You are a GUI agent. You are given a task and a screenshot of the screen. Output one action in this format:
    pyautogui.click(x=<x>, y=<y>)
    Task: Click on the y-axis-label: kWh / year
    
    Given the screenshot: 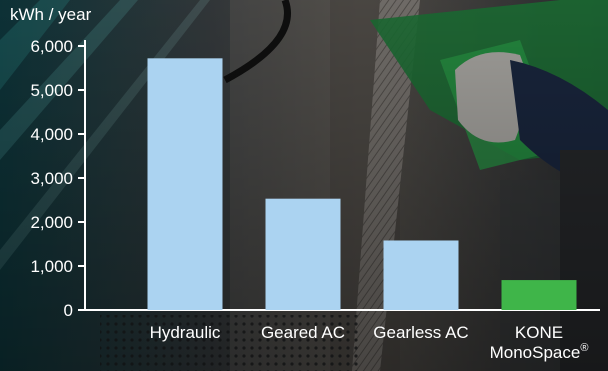 What is the action you would take?
    pyautogui.click(x=51, y=14)
    